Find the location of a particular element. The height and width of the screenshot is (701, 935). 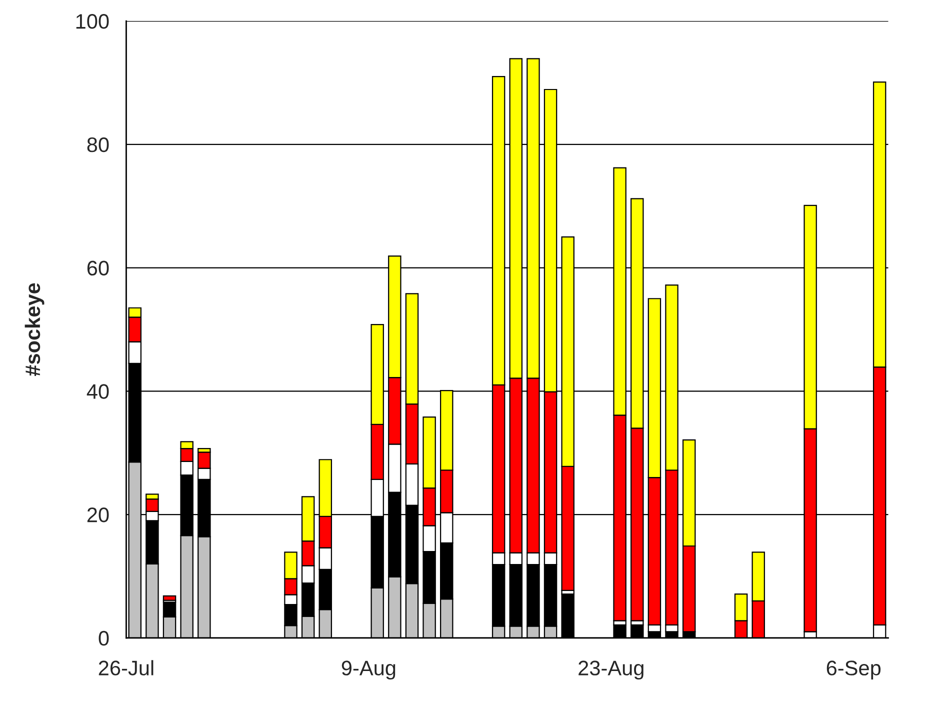

y-axis-title: #sockeye is located at coordinates (34, 329).